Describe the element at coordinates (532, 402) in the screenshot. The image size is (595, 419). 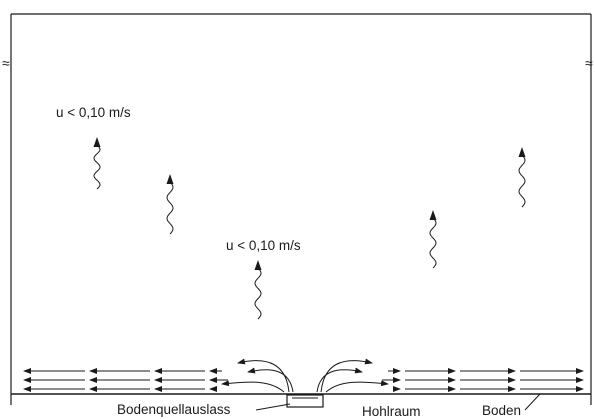
I see `floor-leader-line` at that location.